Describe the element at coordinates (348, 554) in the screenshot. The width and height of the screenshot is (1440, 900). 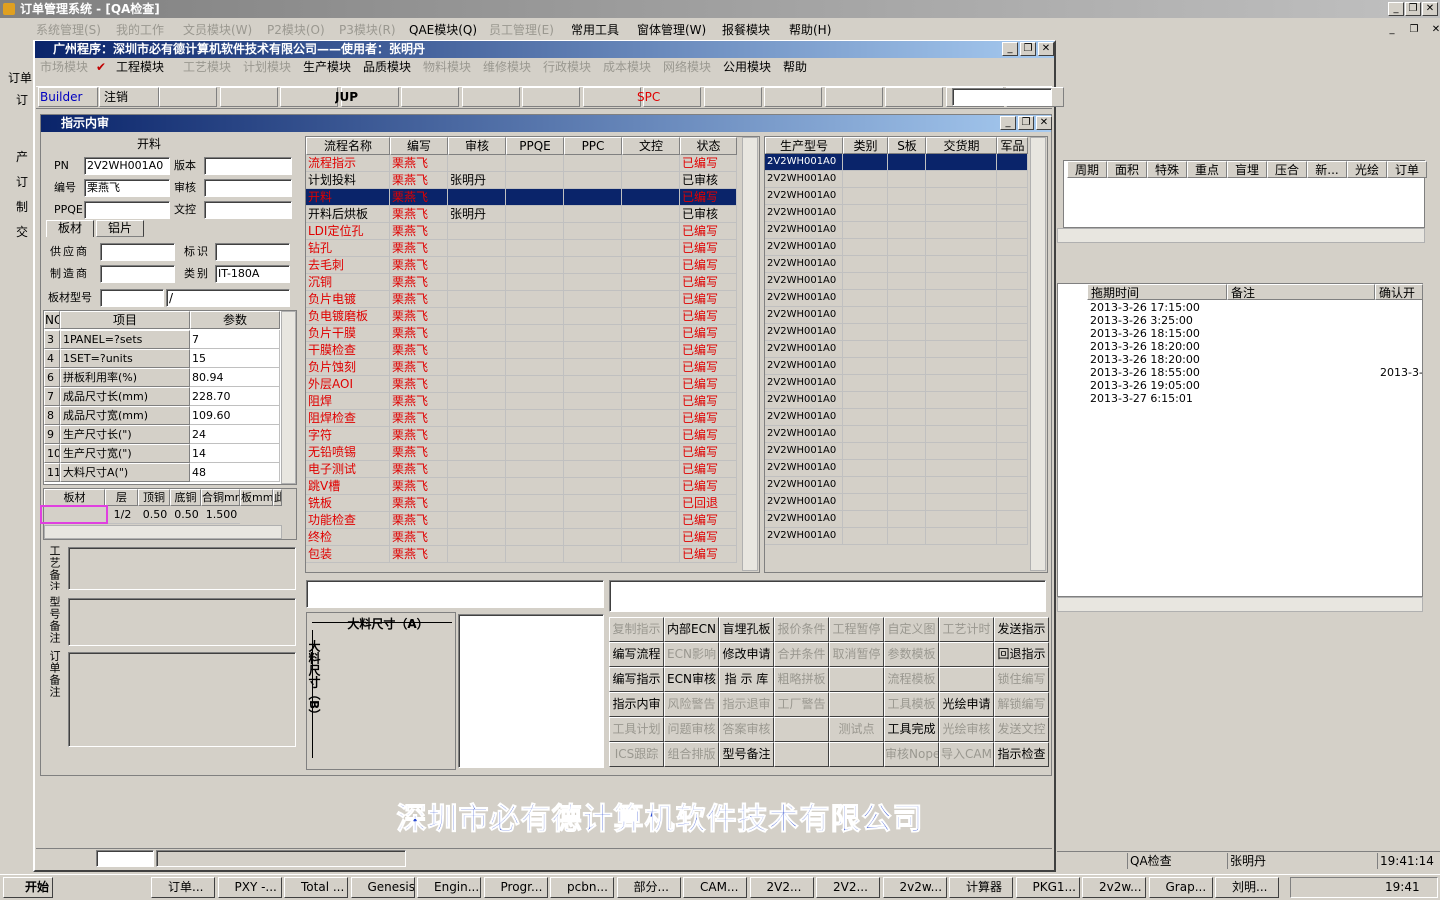
I see `flow-cell: 包装` at that location.